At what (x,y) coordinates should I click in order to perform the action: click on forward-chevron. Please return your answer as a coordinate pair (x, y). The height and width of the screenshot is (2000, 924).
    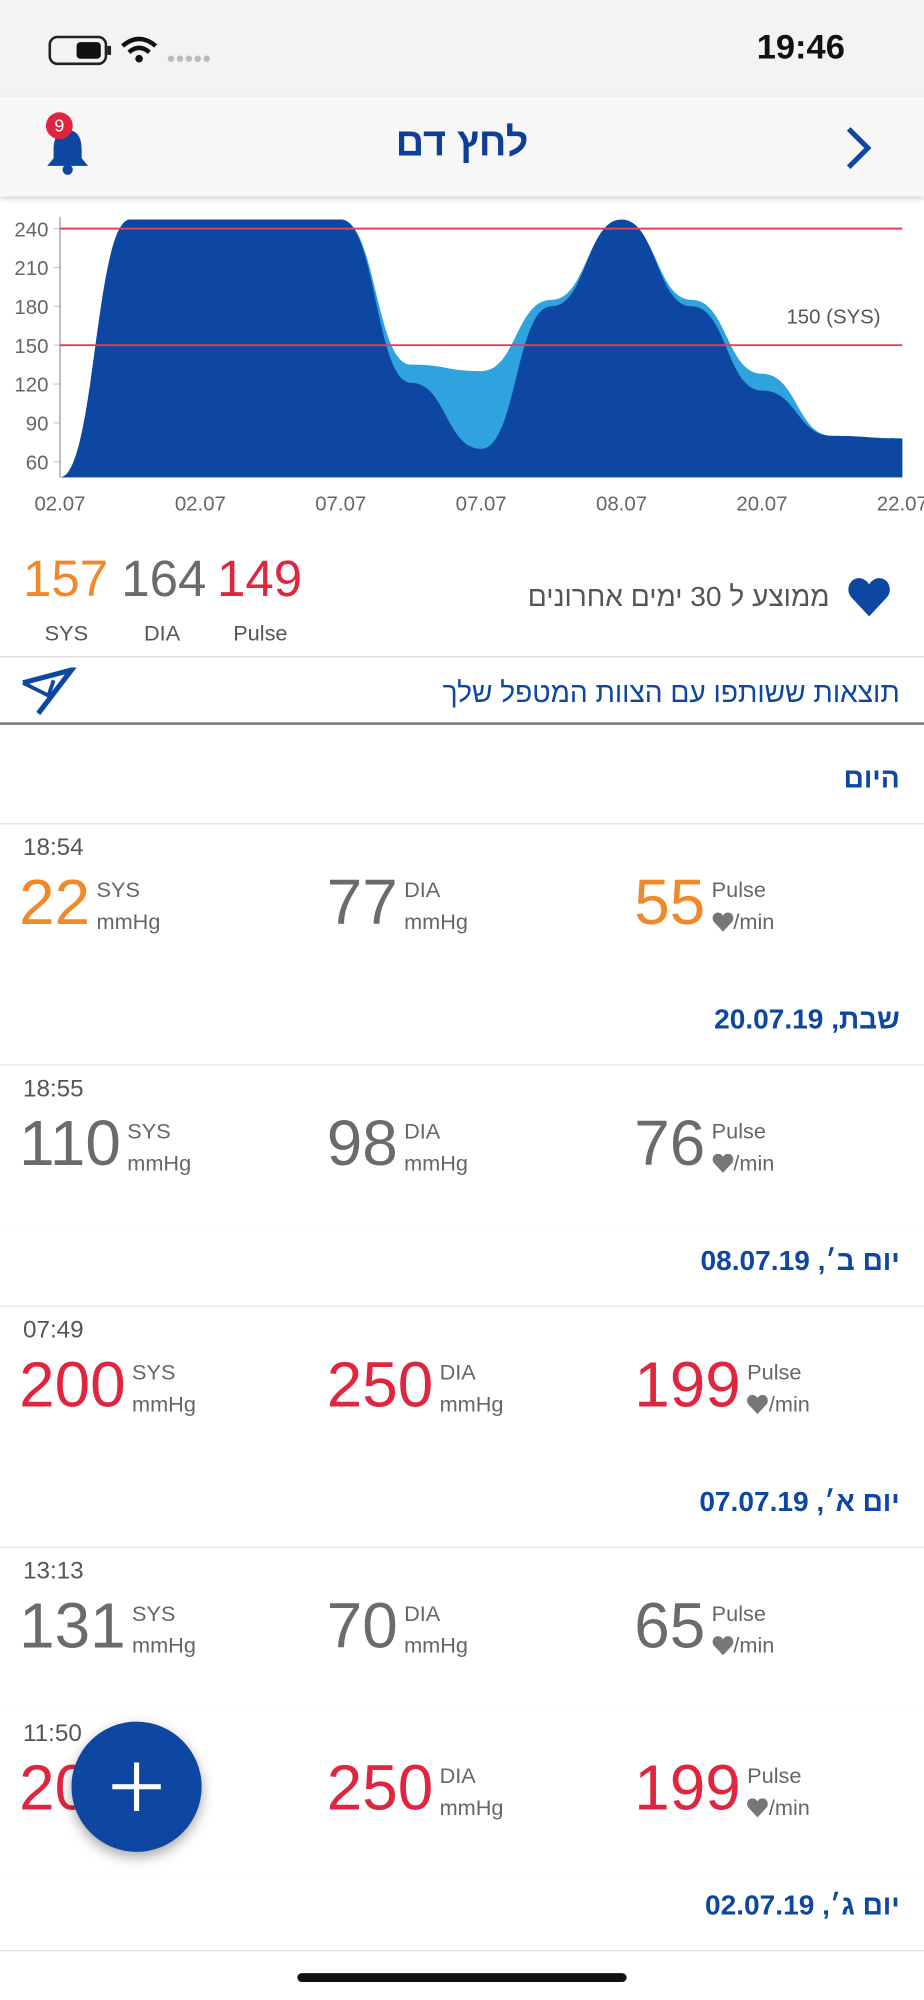
    Looking at the image, I should click on (858, 148).